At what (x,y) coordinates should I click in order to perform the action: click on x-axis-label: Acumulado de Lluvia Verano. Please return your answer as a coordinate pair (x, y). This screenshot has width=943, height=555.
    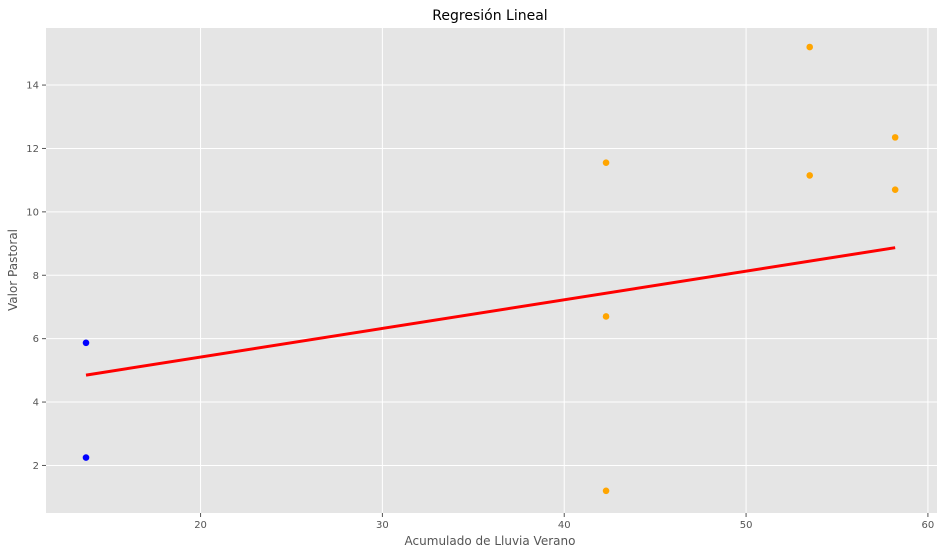
    Looking at the image, I should click on (490, 541).